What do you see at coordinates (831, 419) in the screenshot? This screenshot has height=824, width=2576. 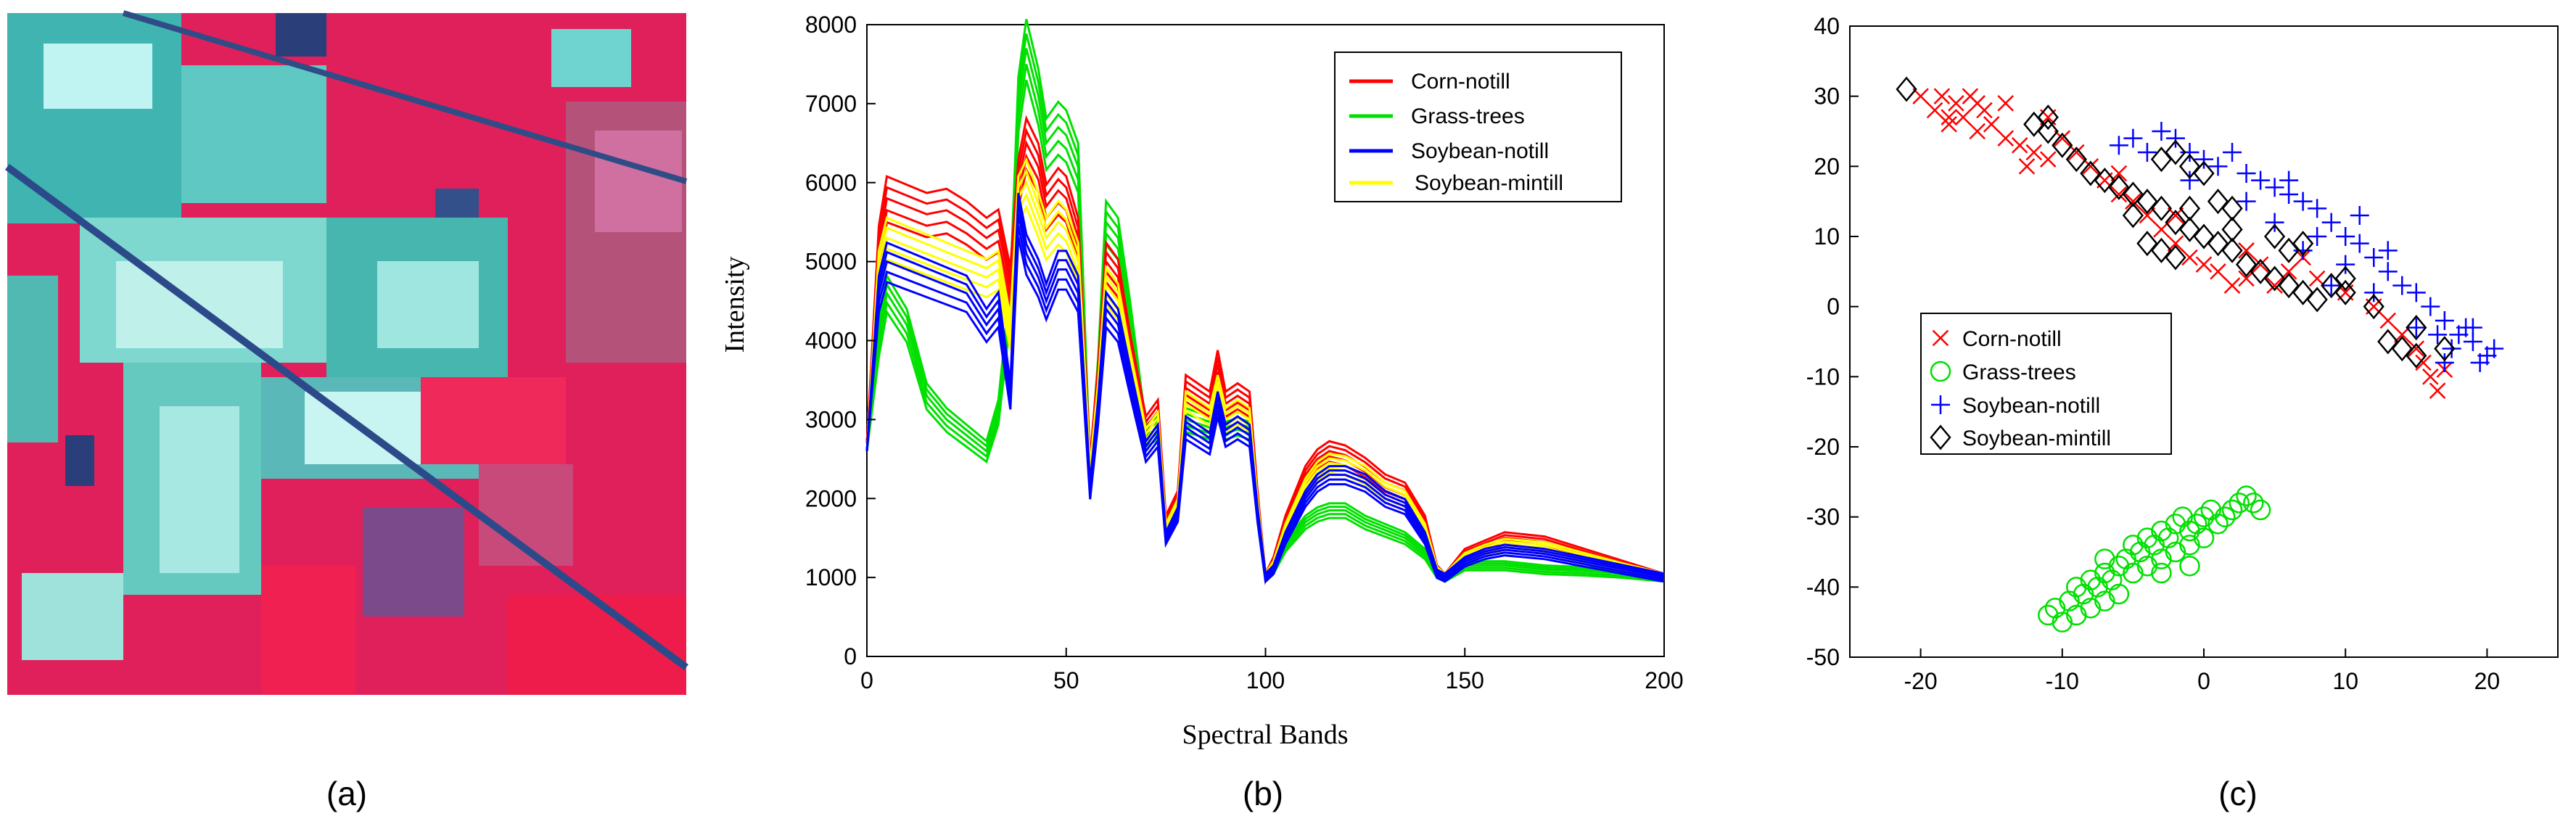 I see `y-tick-label: 3000` at bounding box center [831, 419].